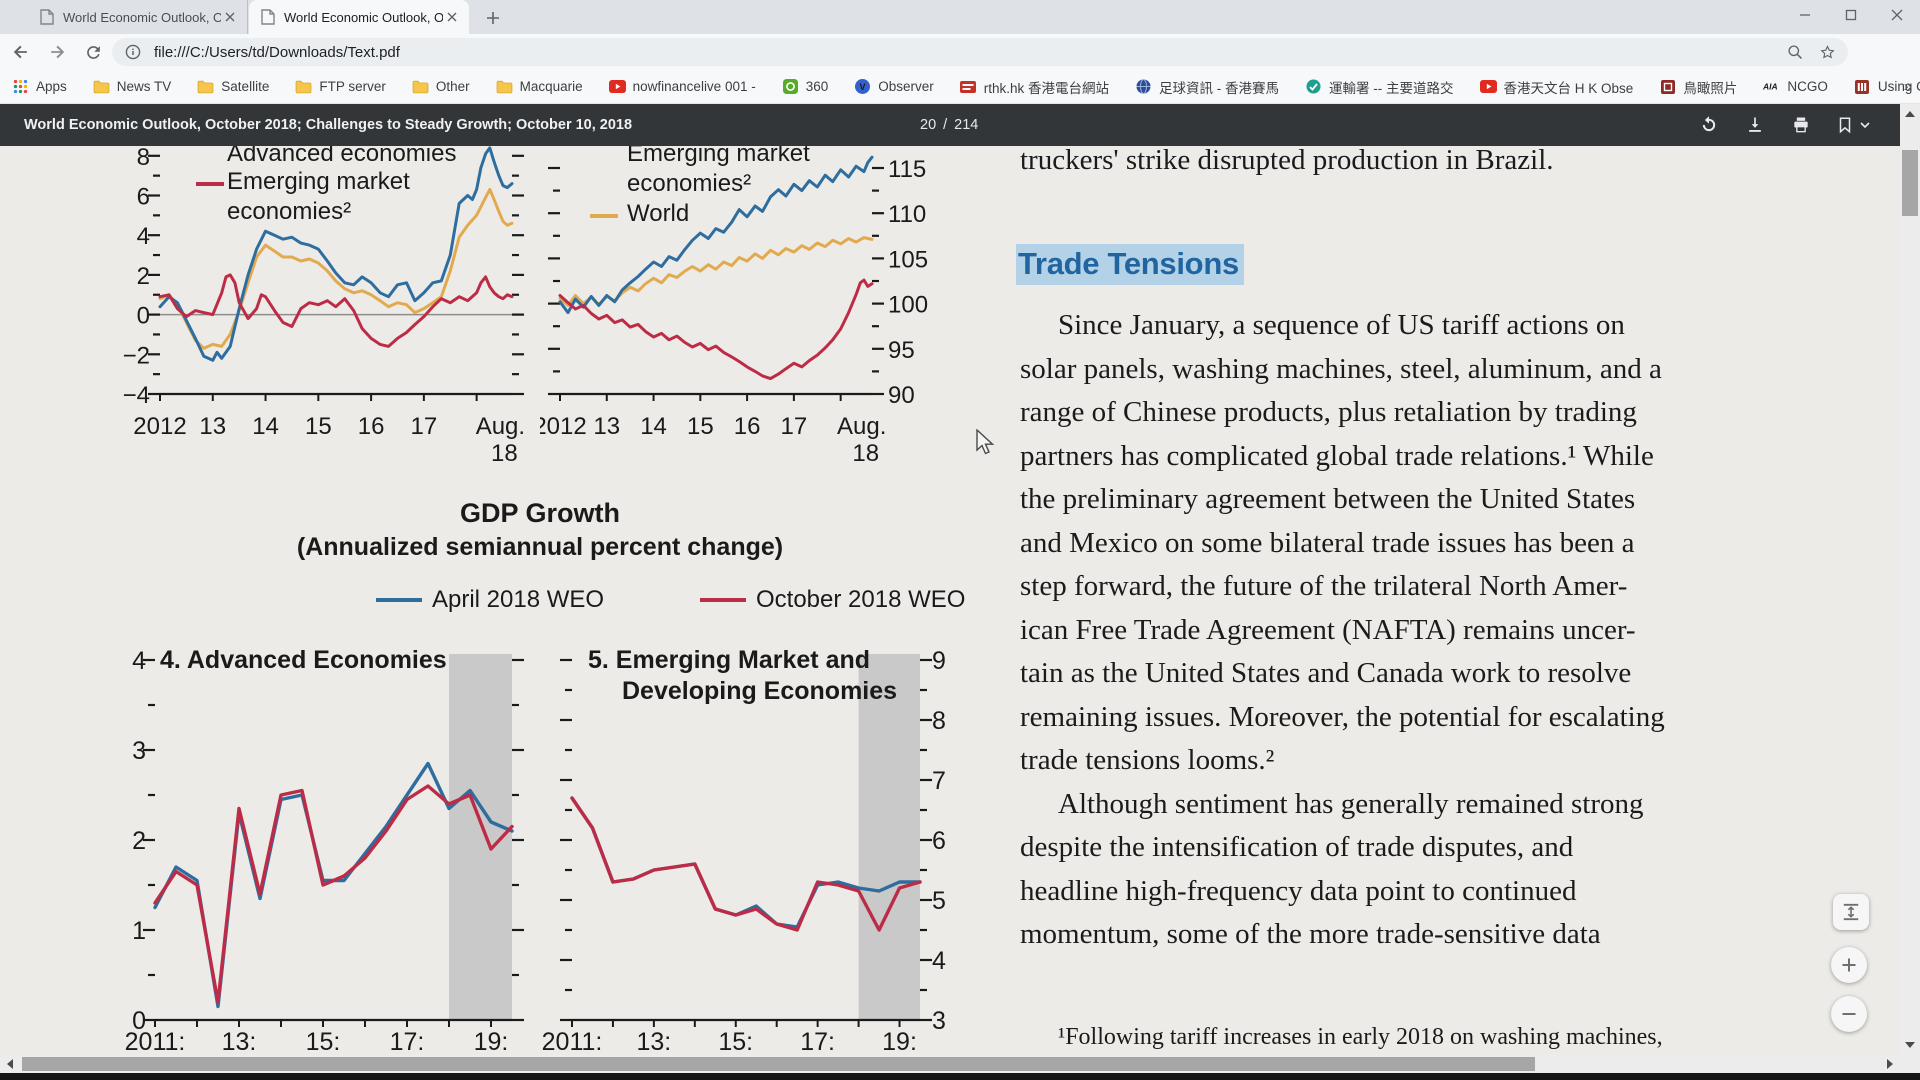 The width and height of the screenshot is (1920, 1080). I want to click on print-icon, so click(1801, 125).